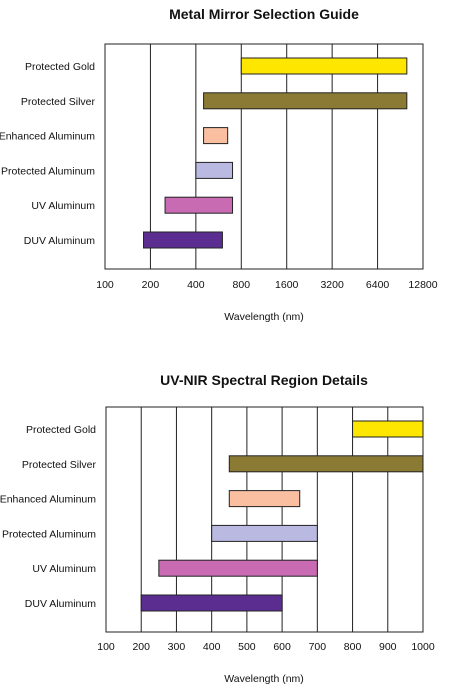  Describe the element at coordinates (378, 285) in the screenshot. I see `x-tick-label: 6400` at that location.